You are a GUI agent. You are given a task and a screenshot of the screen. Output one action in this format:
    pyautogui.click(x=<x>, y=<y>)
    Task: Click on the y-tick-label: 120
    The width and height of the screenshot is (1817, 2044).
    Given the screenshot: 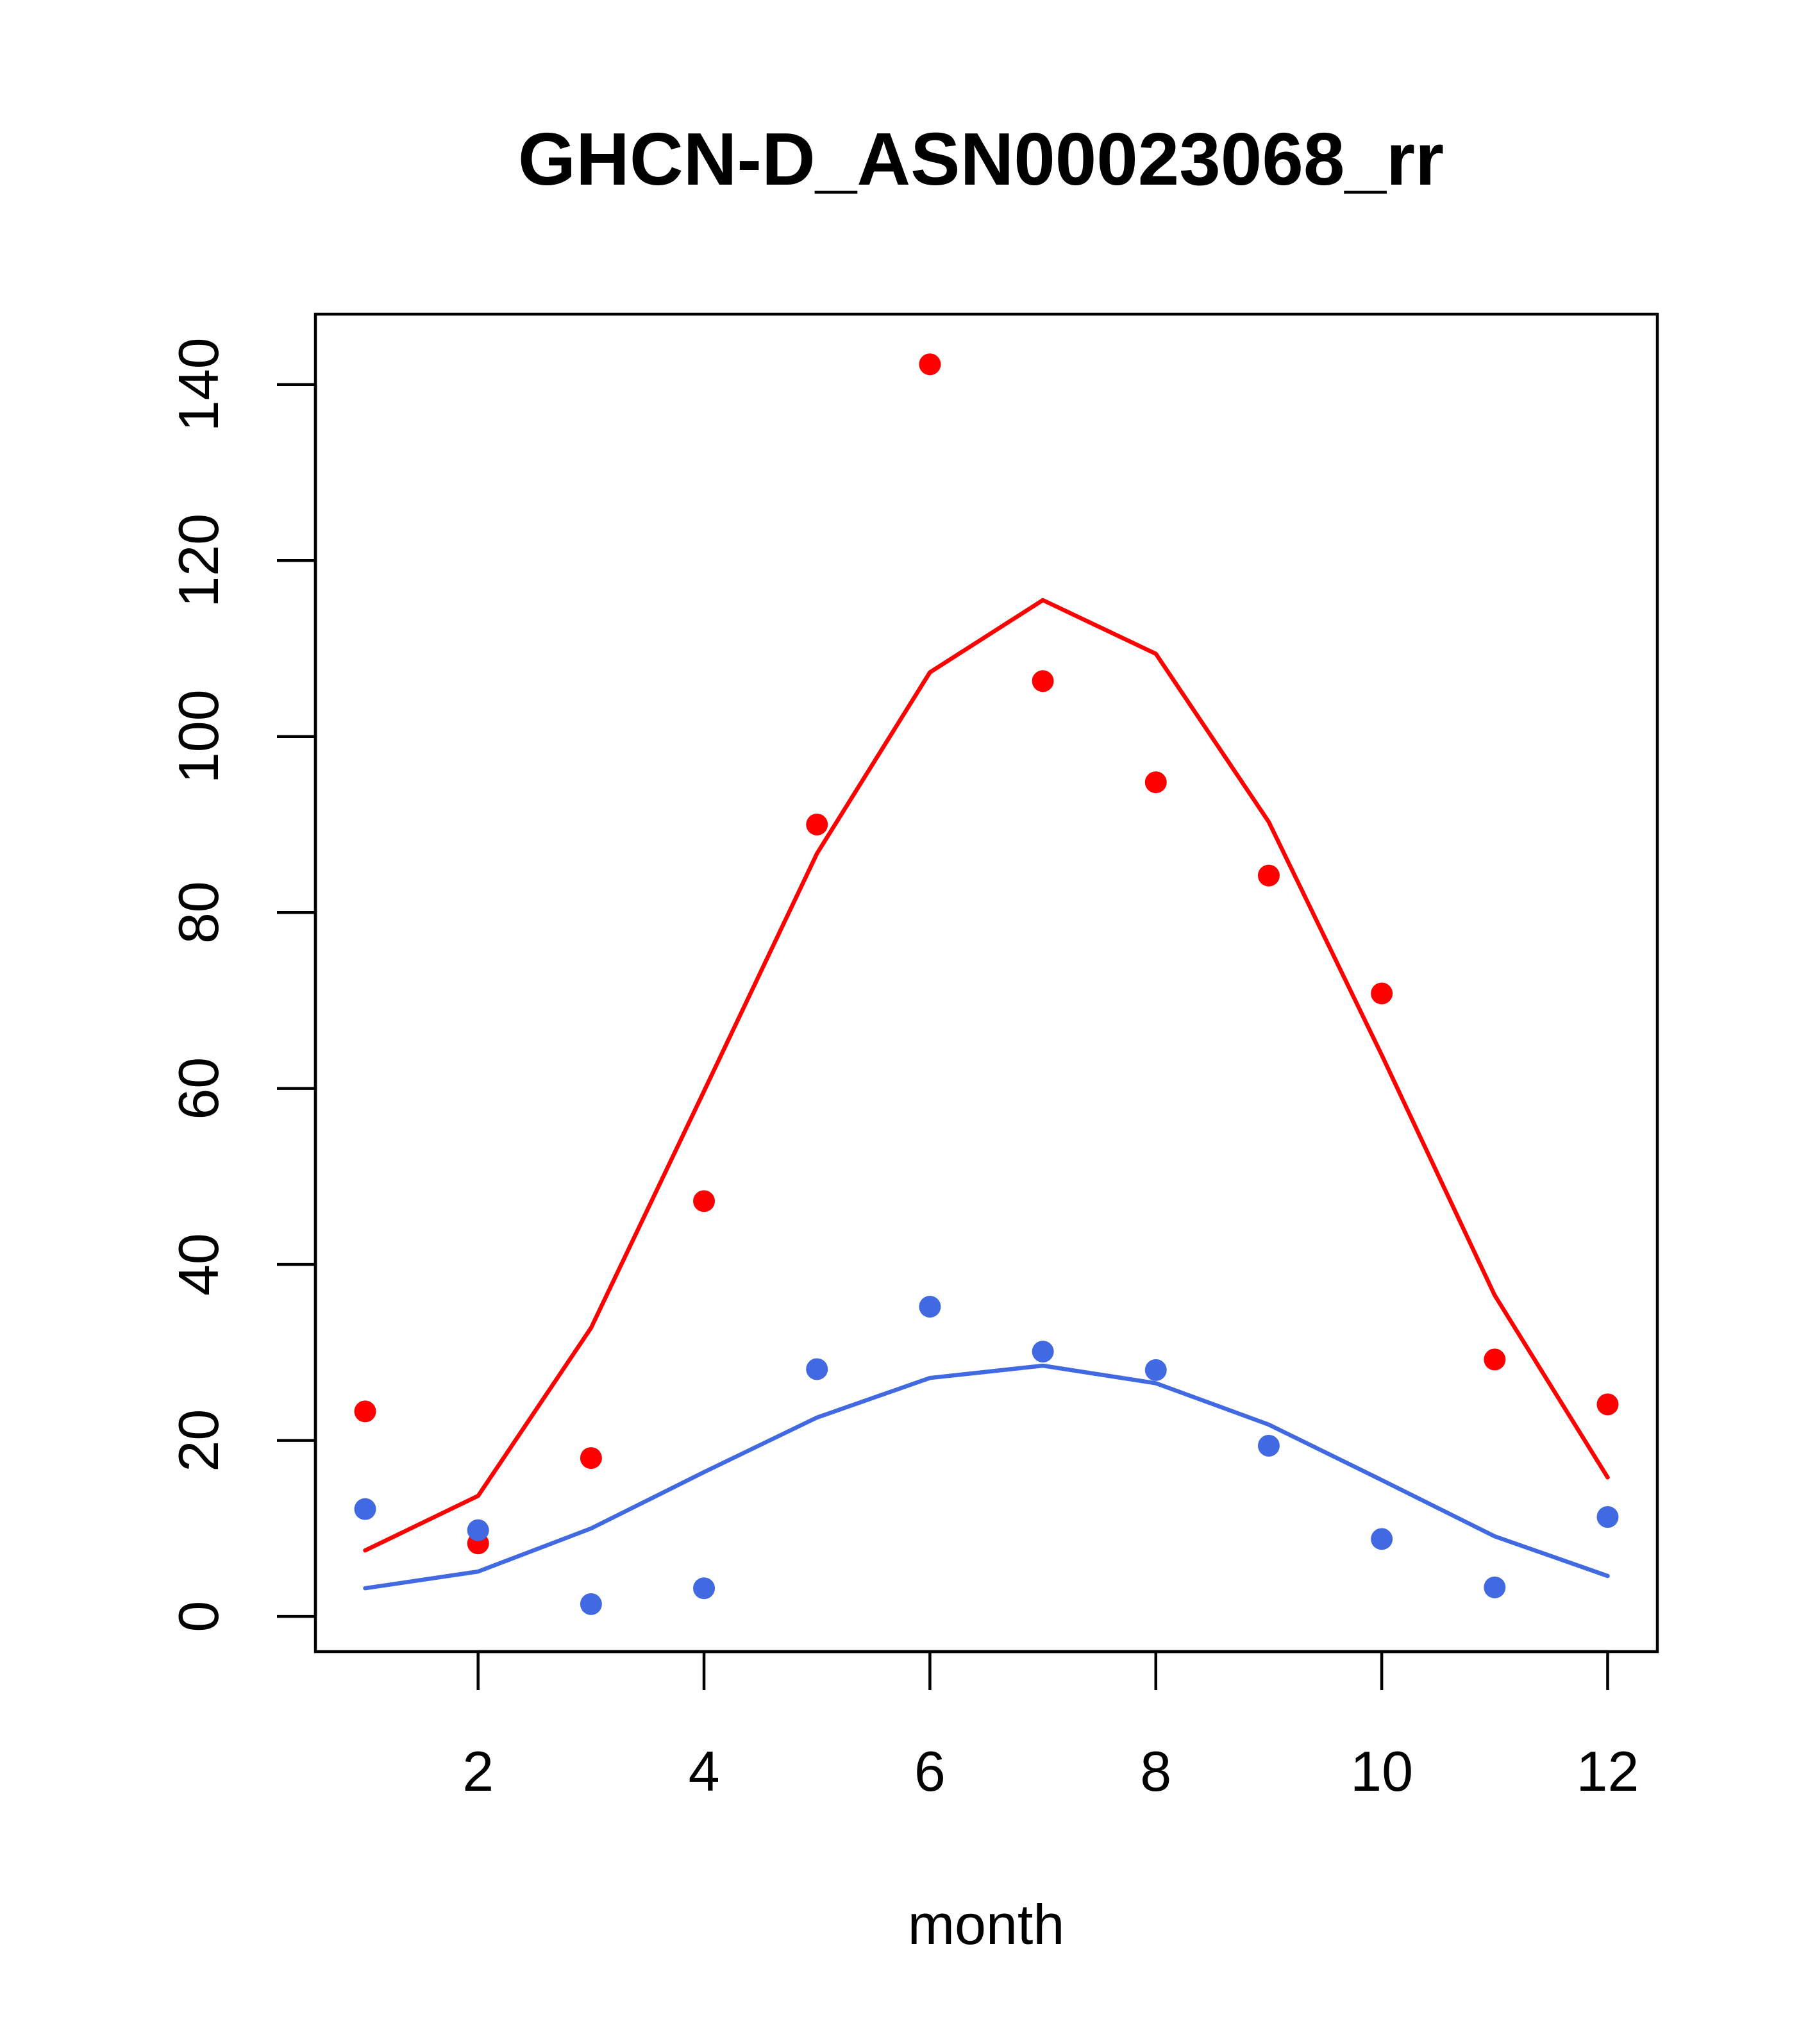 What is the action you would take?
    pyautogui.click(x=198, y=561)
    